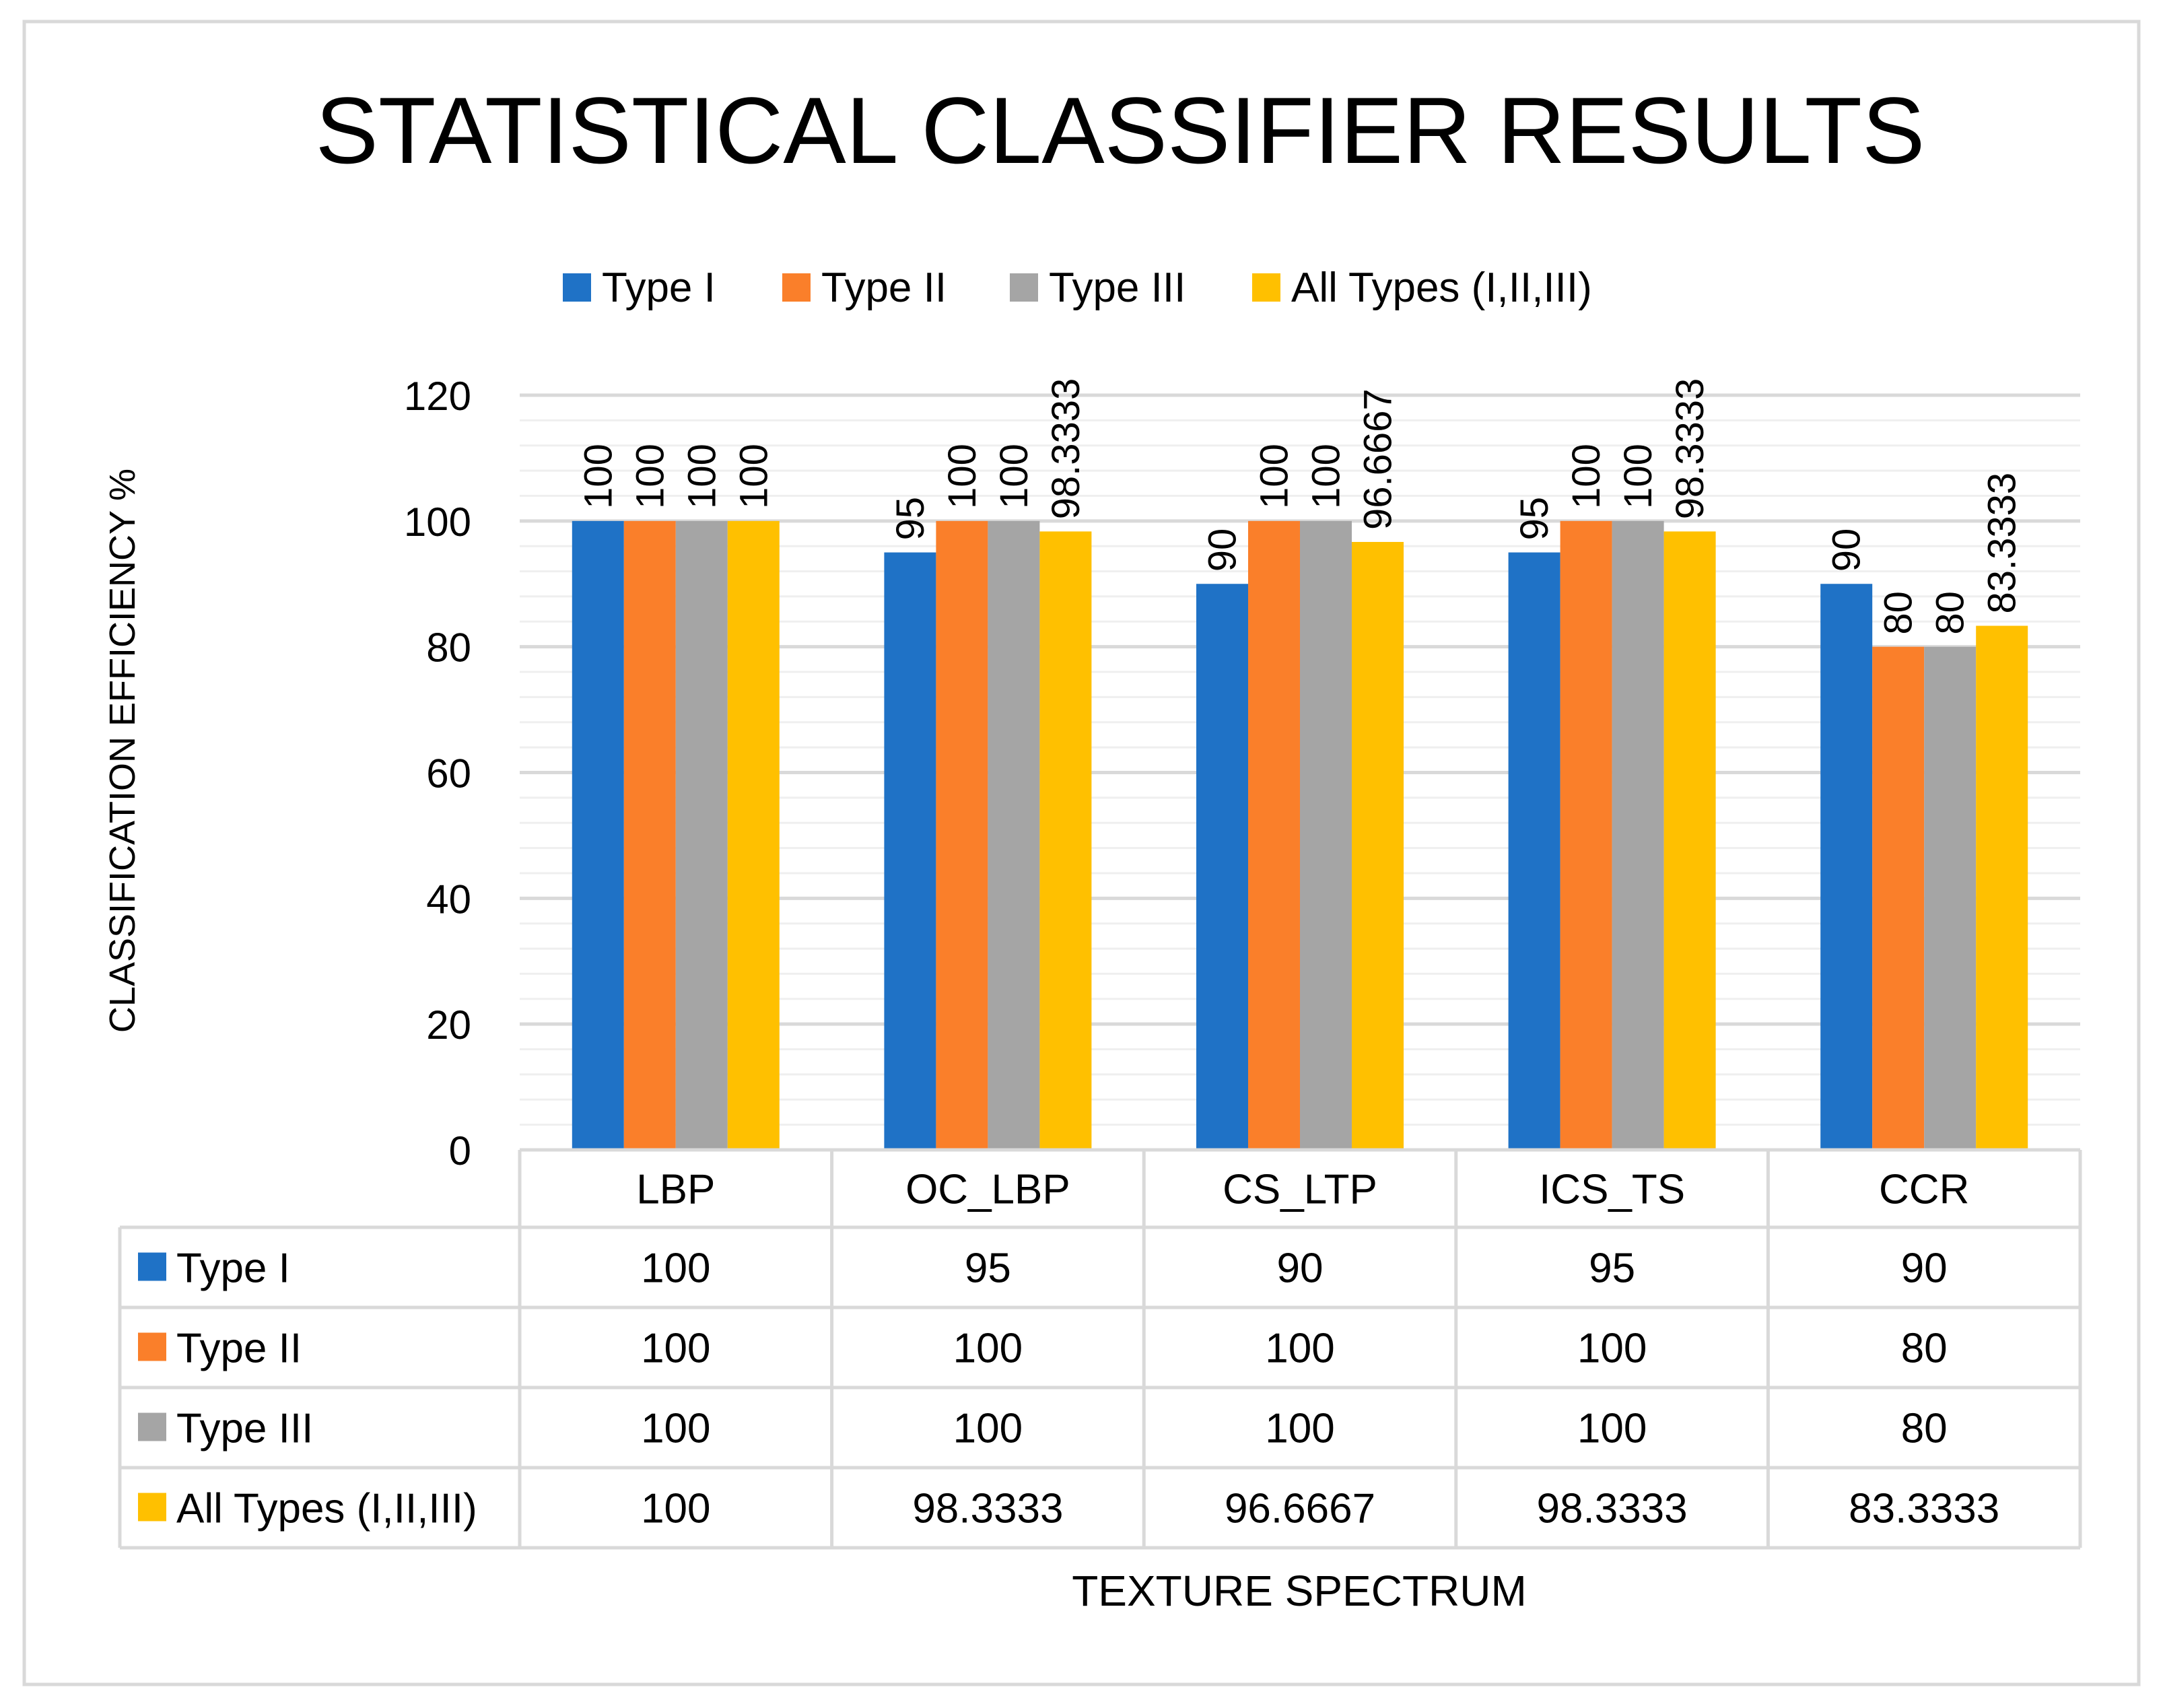 This screenshot has height=1708, width=2163. I want to click on x-tick-label: OC_LBP, so click(988, 1190).